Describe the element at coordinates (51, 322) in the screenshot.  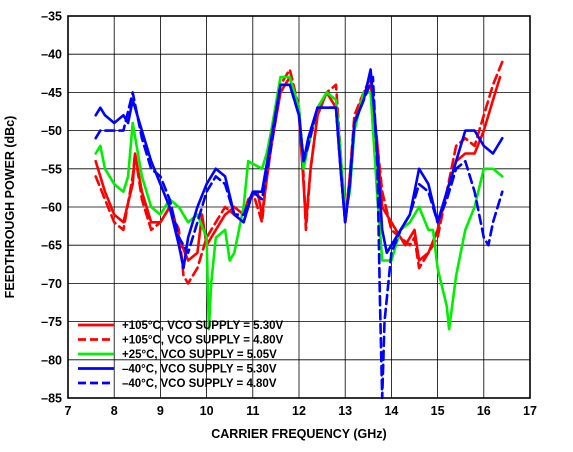
I see `y-tick-label: –75` at that location.